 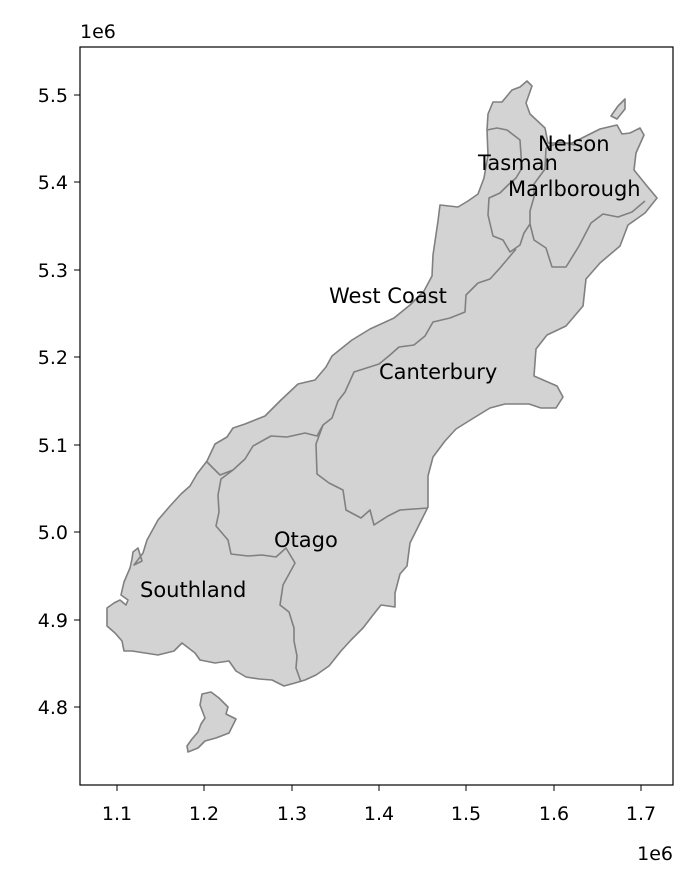 I want to click on x-axis: 1.1 1.2 1.3 1.4 1.5 1.6 1.7, so click(x=379, y=805).